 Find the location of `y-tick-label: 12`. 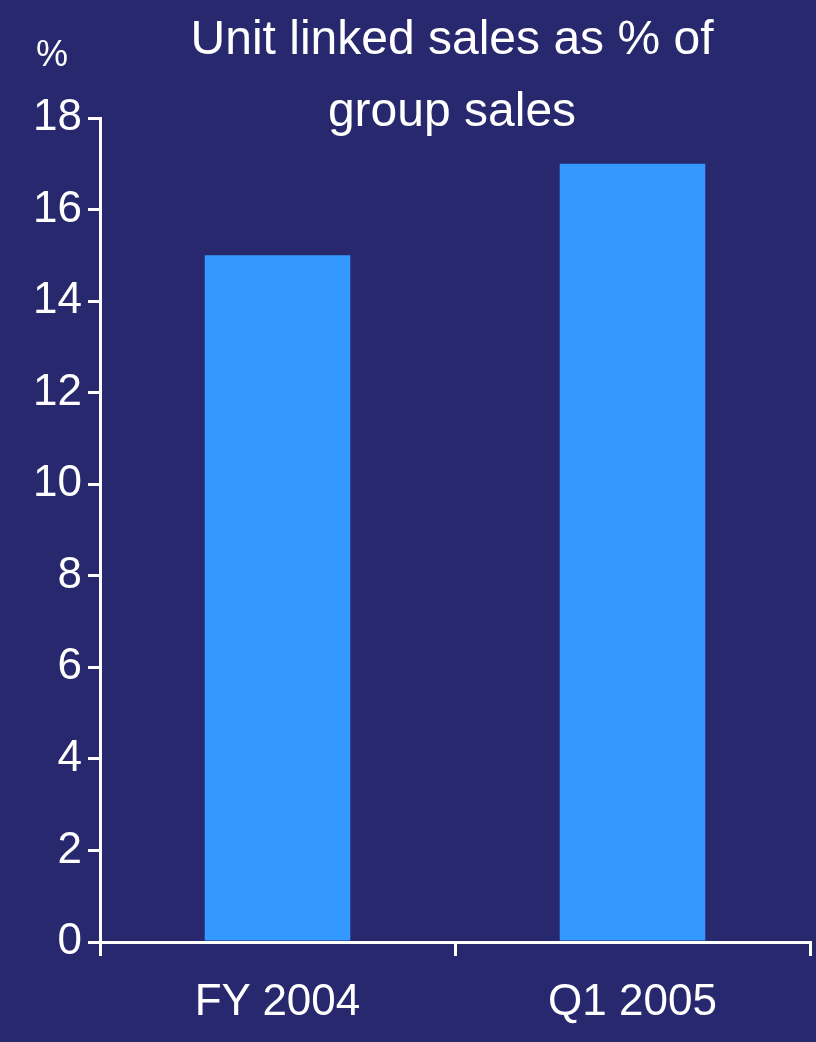

y-tick-label: 12 is located at coordinates (57, 389).